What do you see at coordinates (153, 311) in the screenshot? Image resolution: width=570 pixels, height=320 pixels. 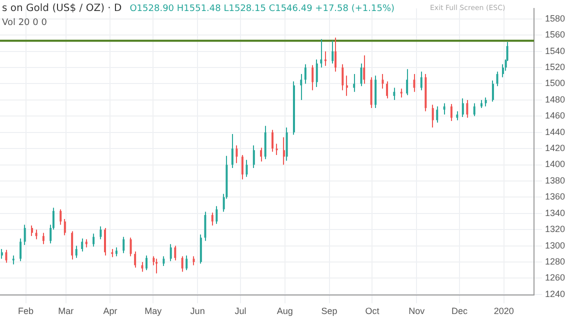 I see `x-tick-label: May` at bounding box center [153, 311].